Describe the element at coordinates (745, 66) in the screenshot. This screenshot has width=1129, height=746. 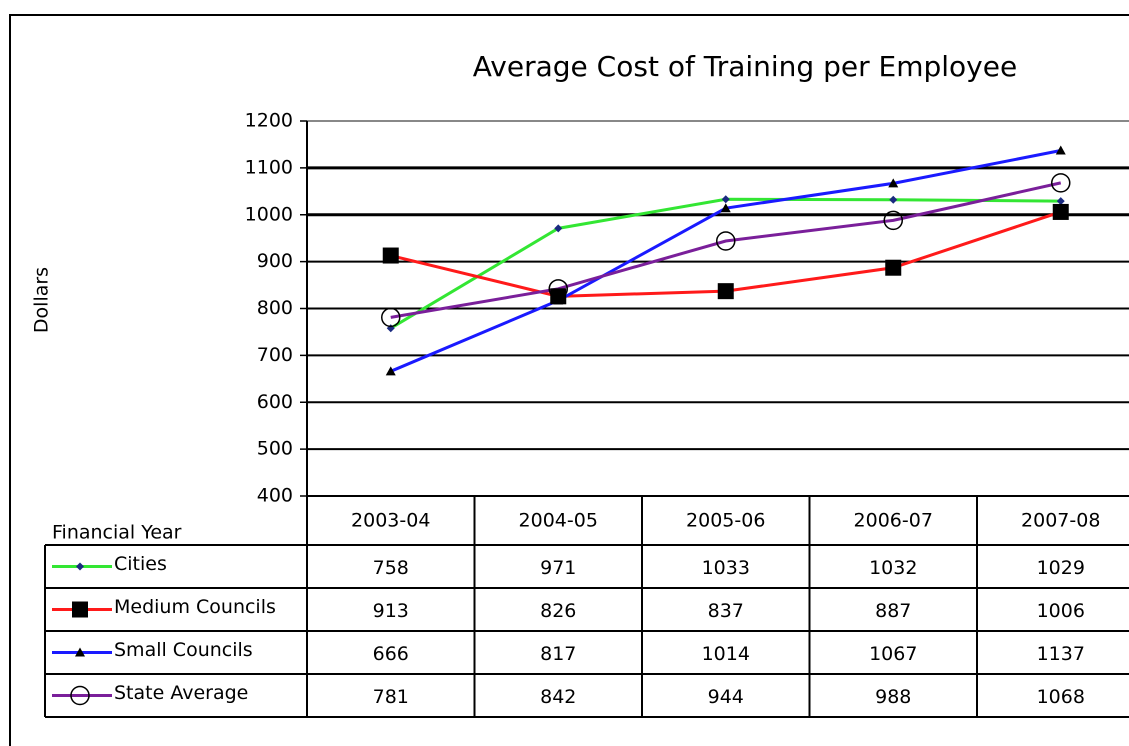
I see `chart-title: Average Cost of Training per Employee` at that location.